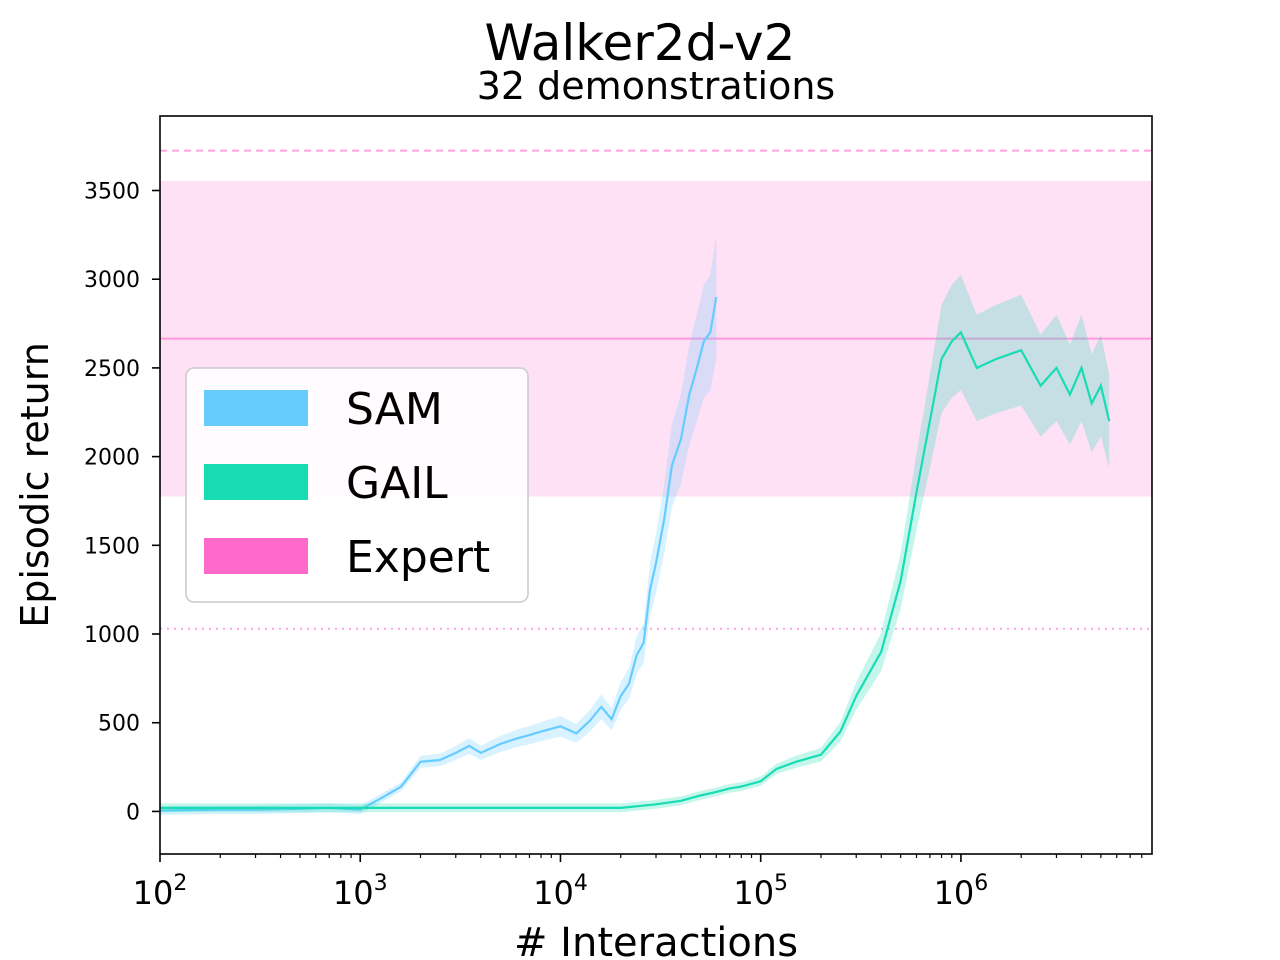 This screenshot has width=1280, height=960. I want to click on legend-swatch-expert, so click(256, 556).